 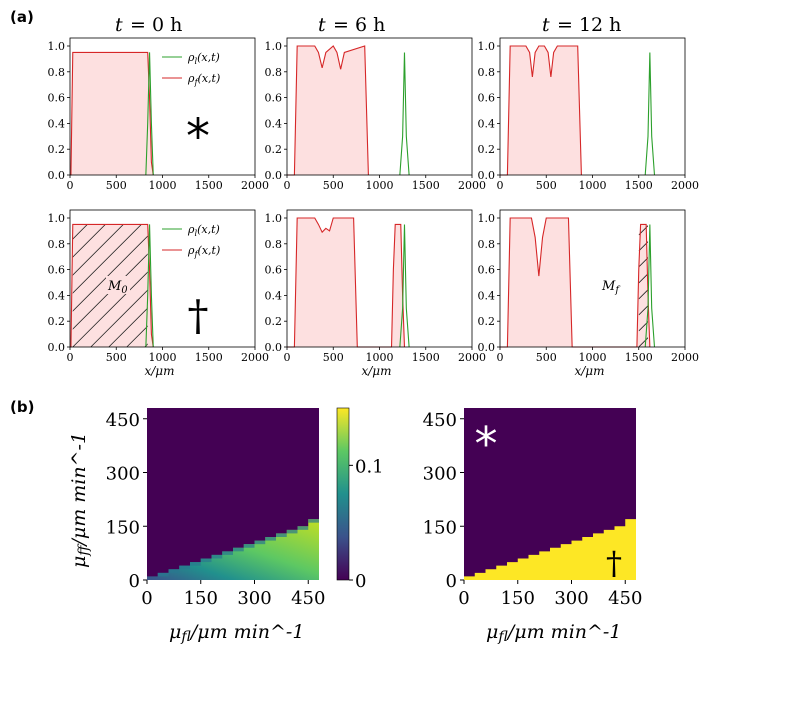 I want to click on colorbar-tick-label: 0, so click(x=360, y=581).